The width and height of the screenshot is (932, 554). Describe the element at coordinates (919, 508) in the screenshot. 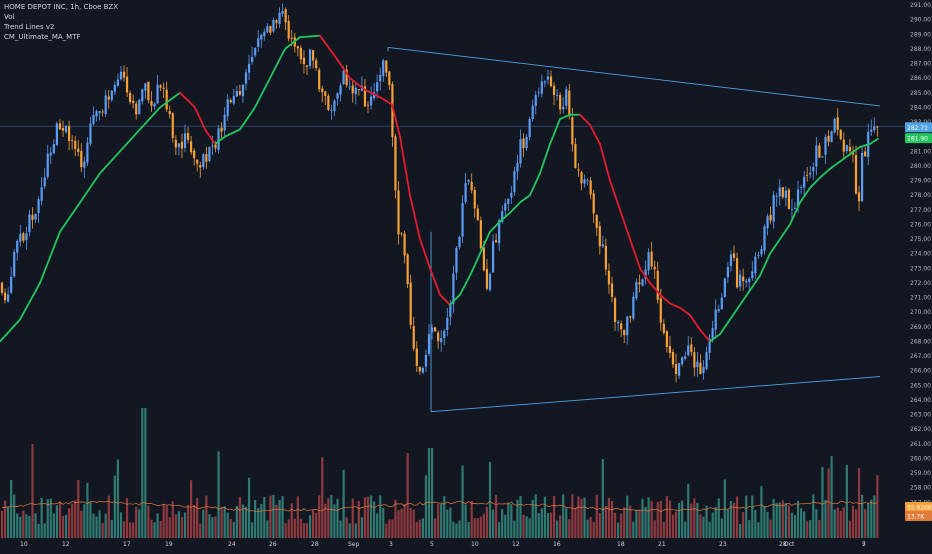

I see `volume-tag: 55.920K` at that location.